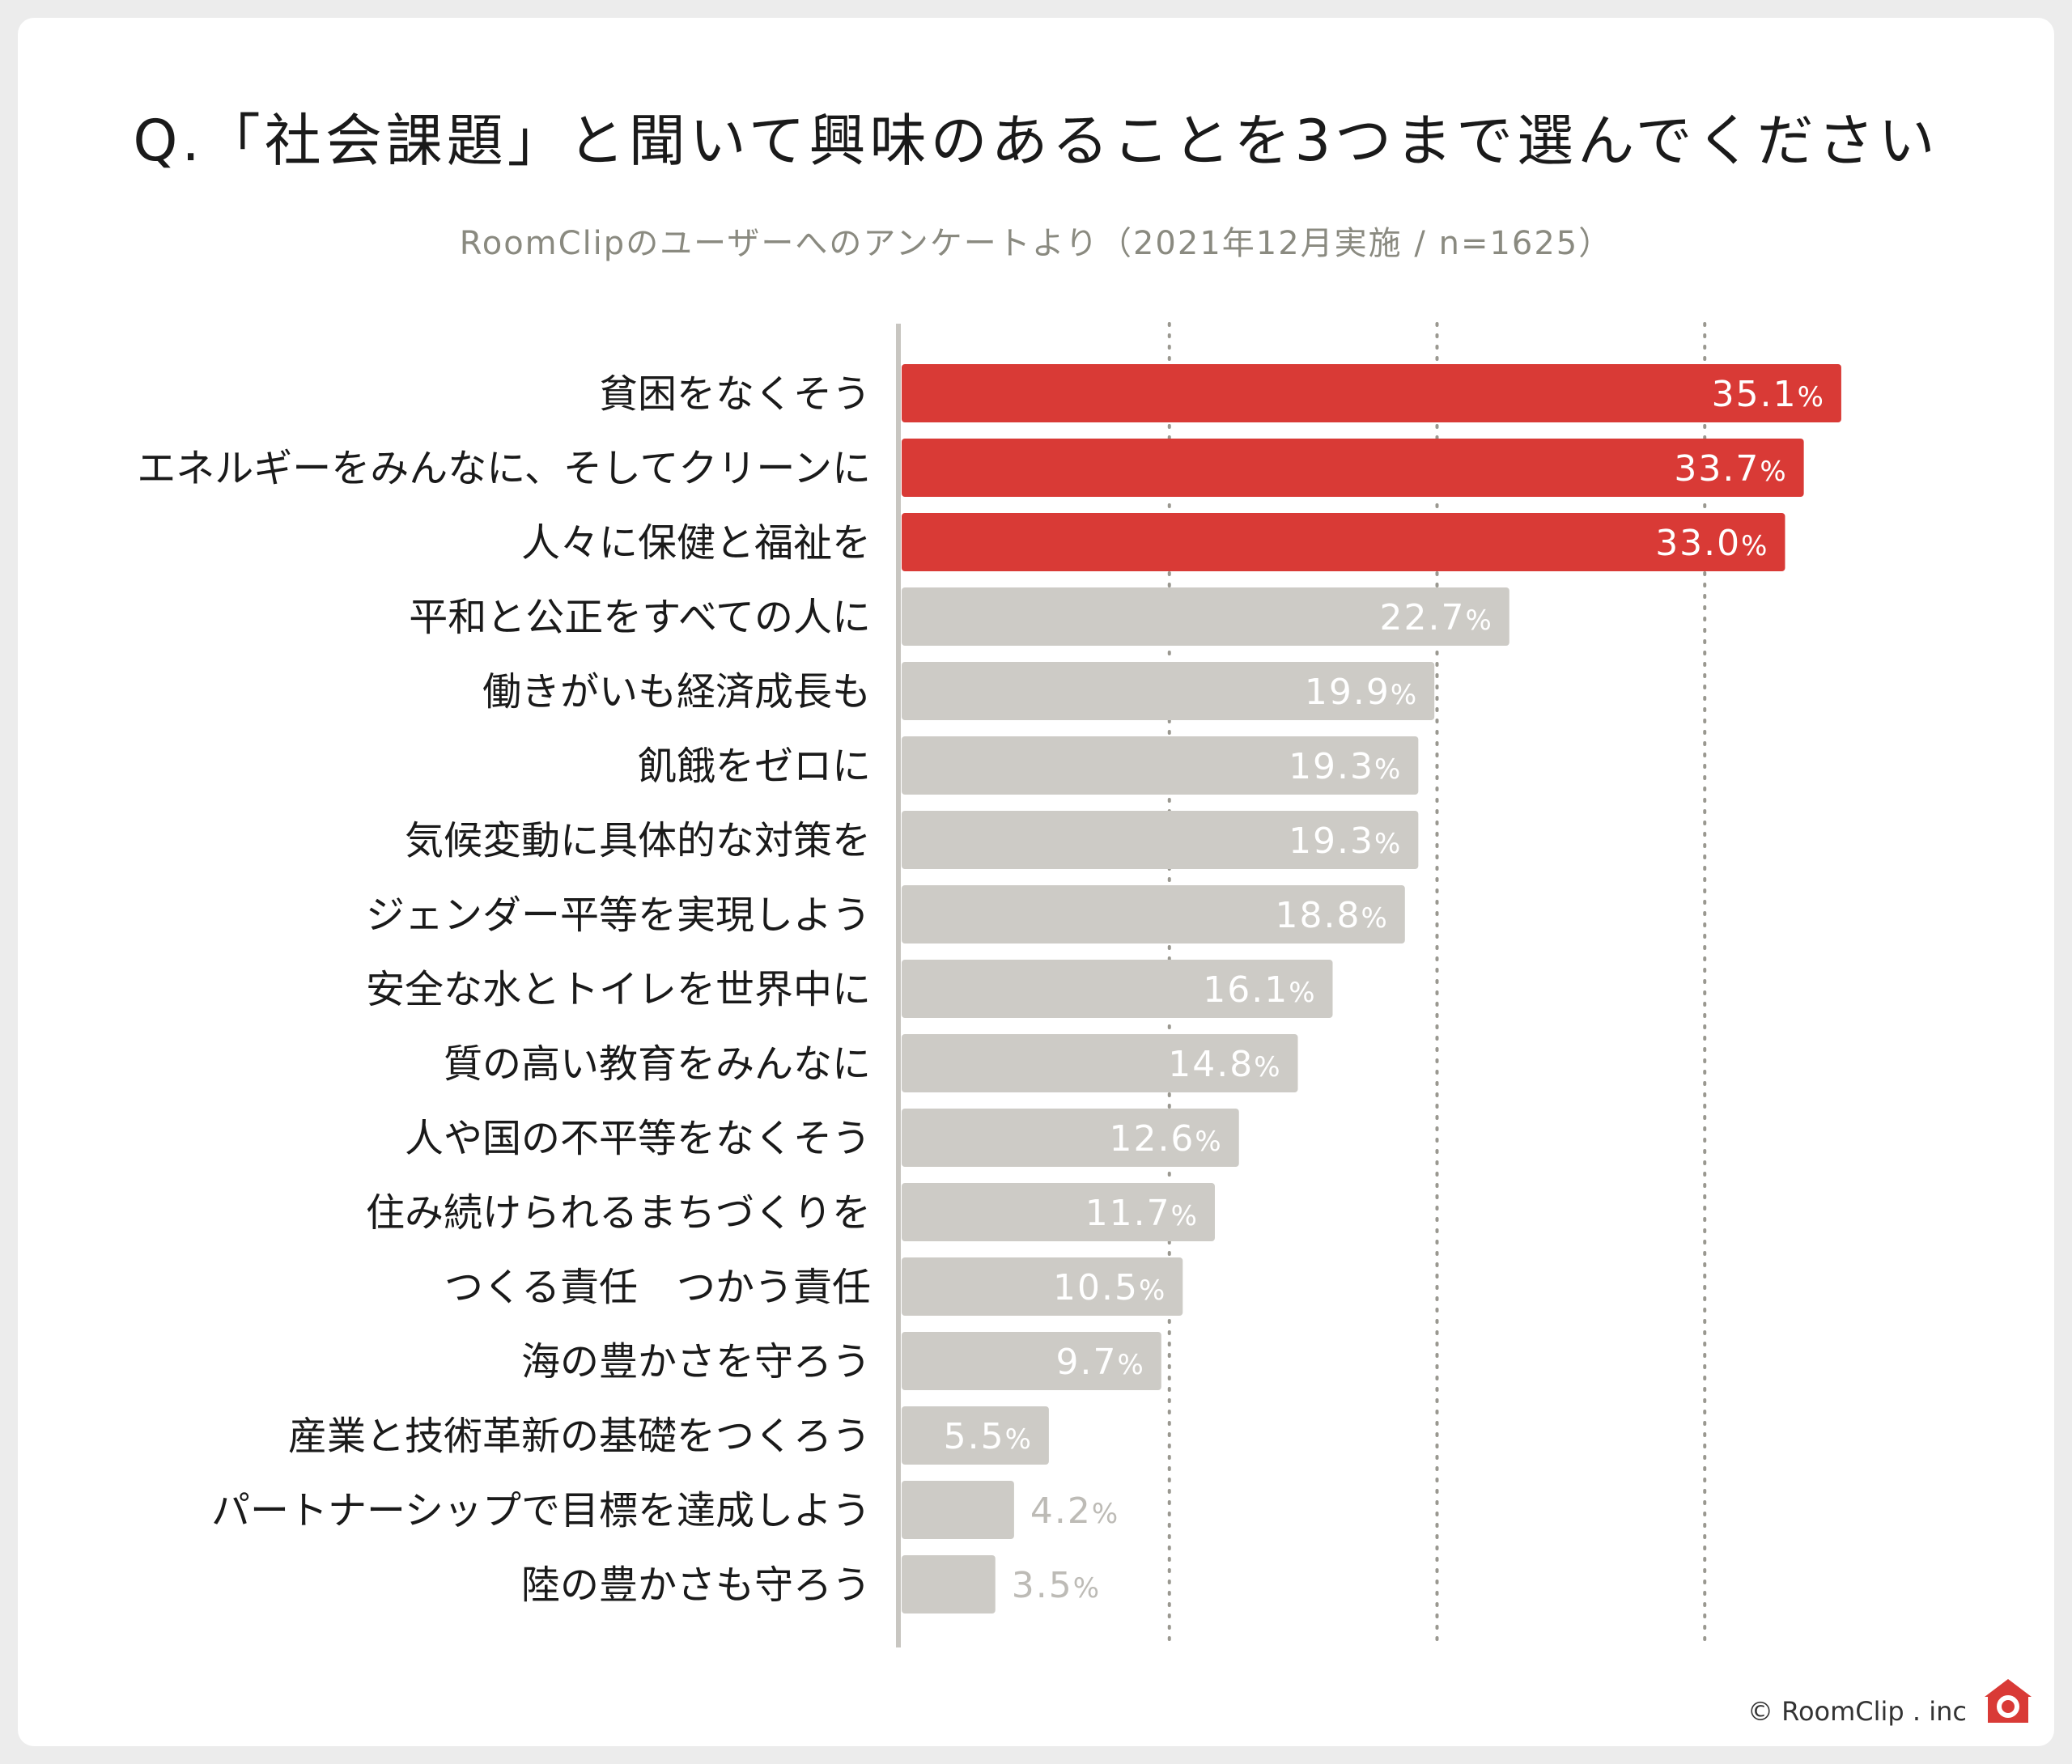 The height and width of the screenshot is (1764, 2072). Describe the element at coordinates (1142, 1213) in the screenshot. I see `value-label-12: 11.7%` at that location.